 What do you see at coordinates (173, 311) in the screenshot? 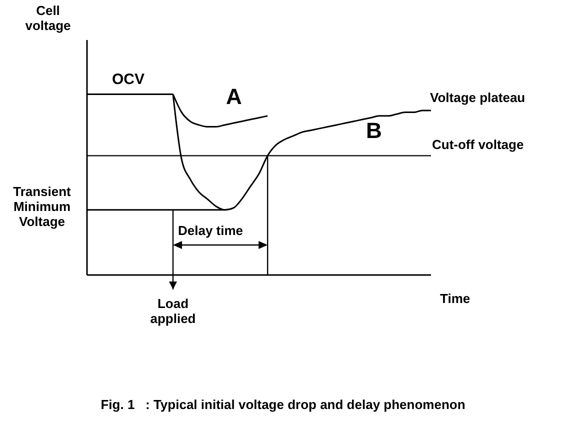
I see `text: Load applied` at bounding box center [173, 311].